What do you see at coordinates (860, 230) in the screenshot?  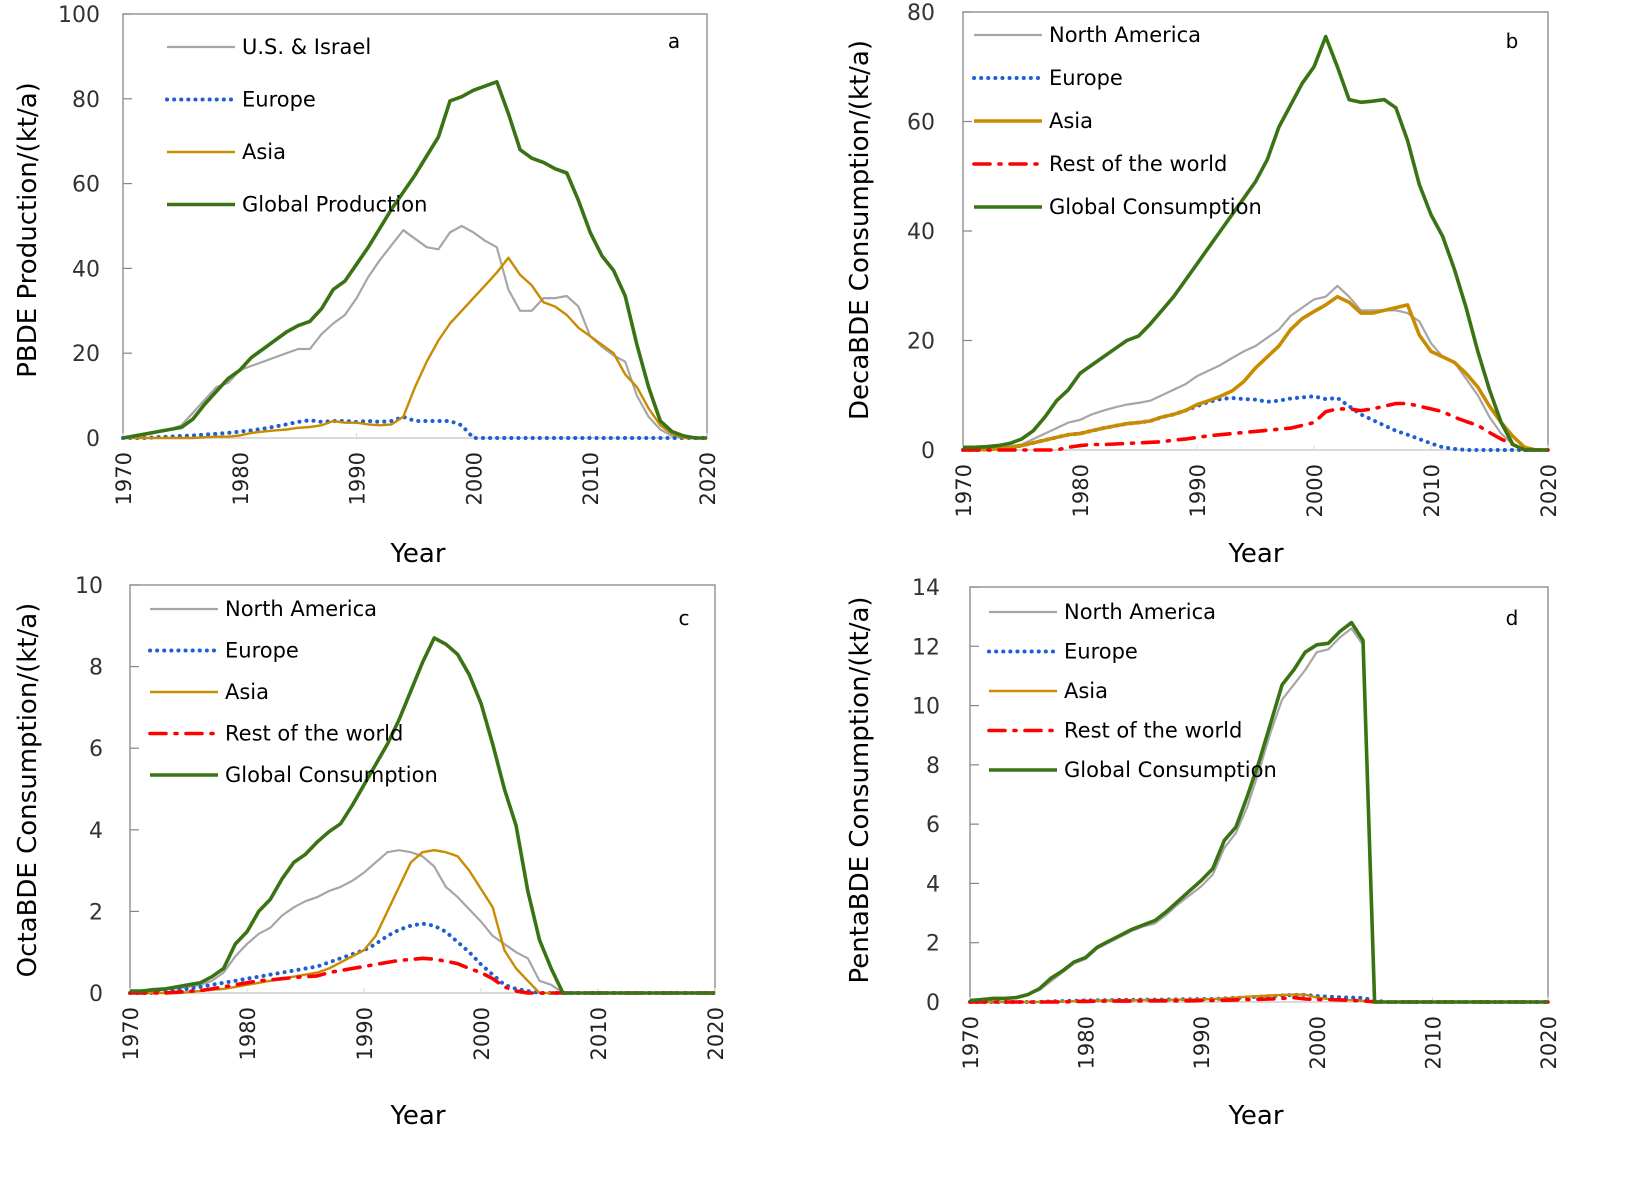 I see `y-axis-title: DecaBDE Consumption/(kt/a)` at bounding box center [860, 230].